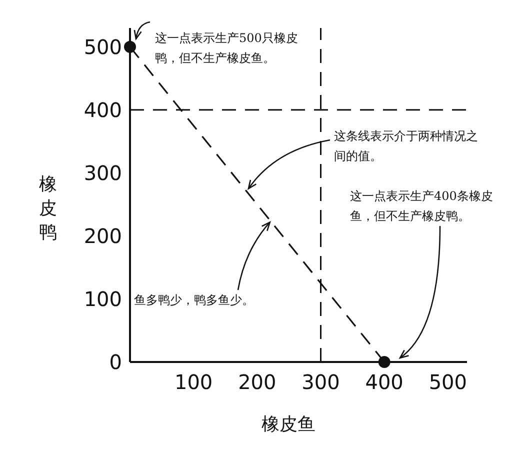  Describe the element at coordinates (406, 146) in the screenshot. I see `annotation: 这条线表示介于两种情况之间的值。` at that location.